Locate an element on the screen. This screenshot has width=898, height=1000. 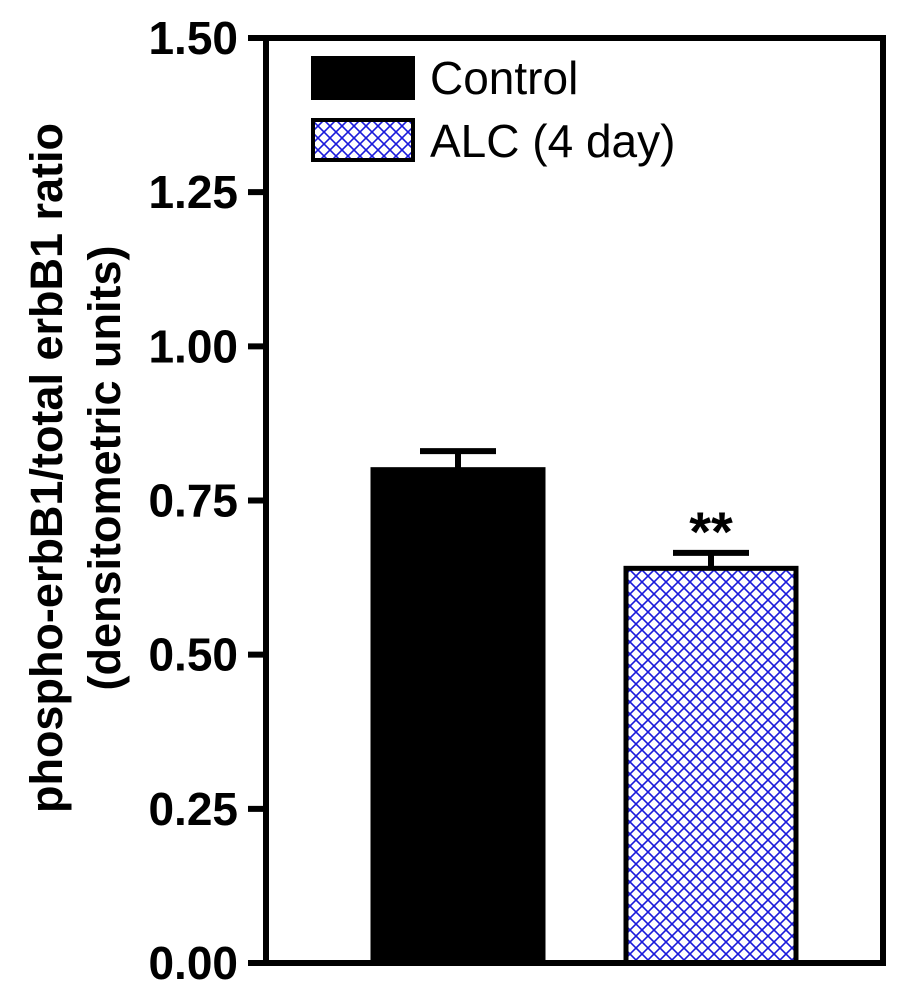
y-tick-label: 0.00 is located at coordinates (193, 963).